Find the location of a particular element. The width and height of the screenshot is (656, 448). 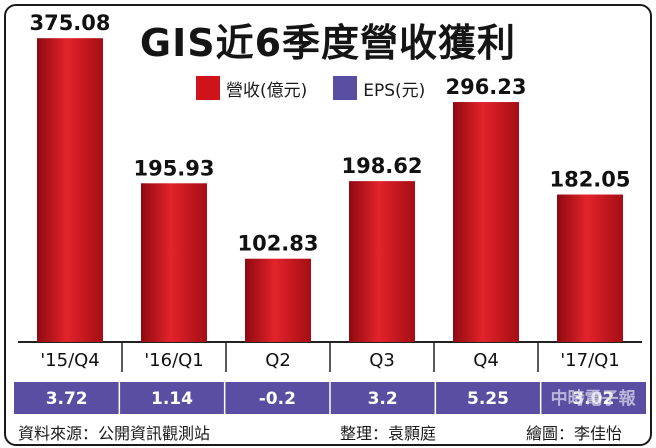

legend-swatch-revenue is located at coordinates (208, 88).